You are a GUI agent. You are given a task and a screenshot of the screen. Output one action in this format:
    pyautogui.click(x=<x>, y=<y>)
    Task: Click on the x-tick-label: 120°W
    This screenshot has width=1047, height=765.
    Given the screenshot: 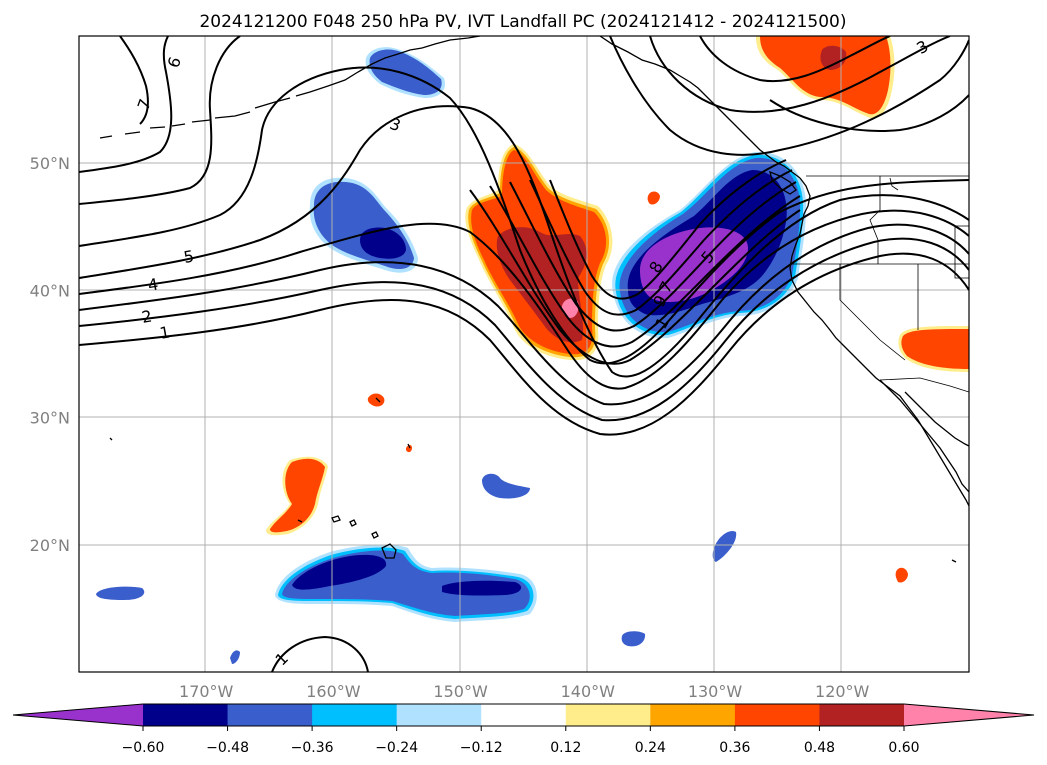 What is the action you would take?
    pyautogui.click(x=842, y=691)
    